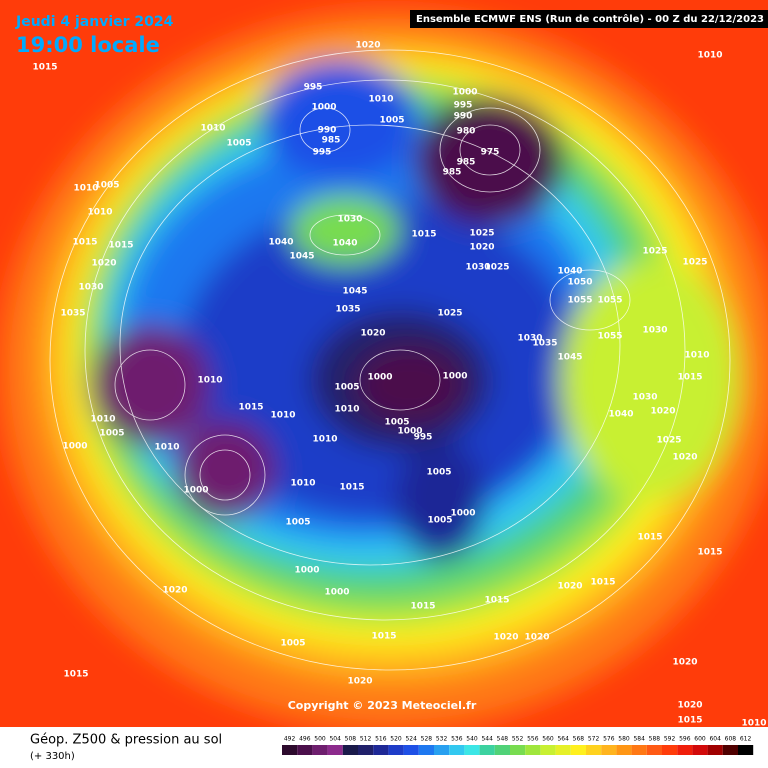 The width and height of the screenshot is (768, 768). I want to click on legend-label: 612, so click(746, 739).